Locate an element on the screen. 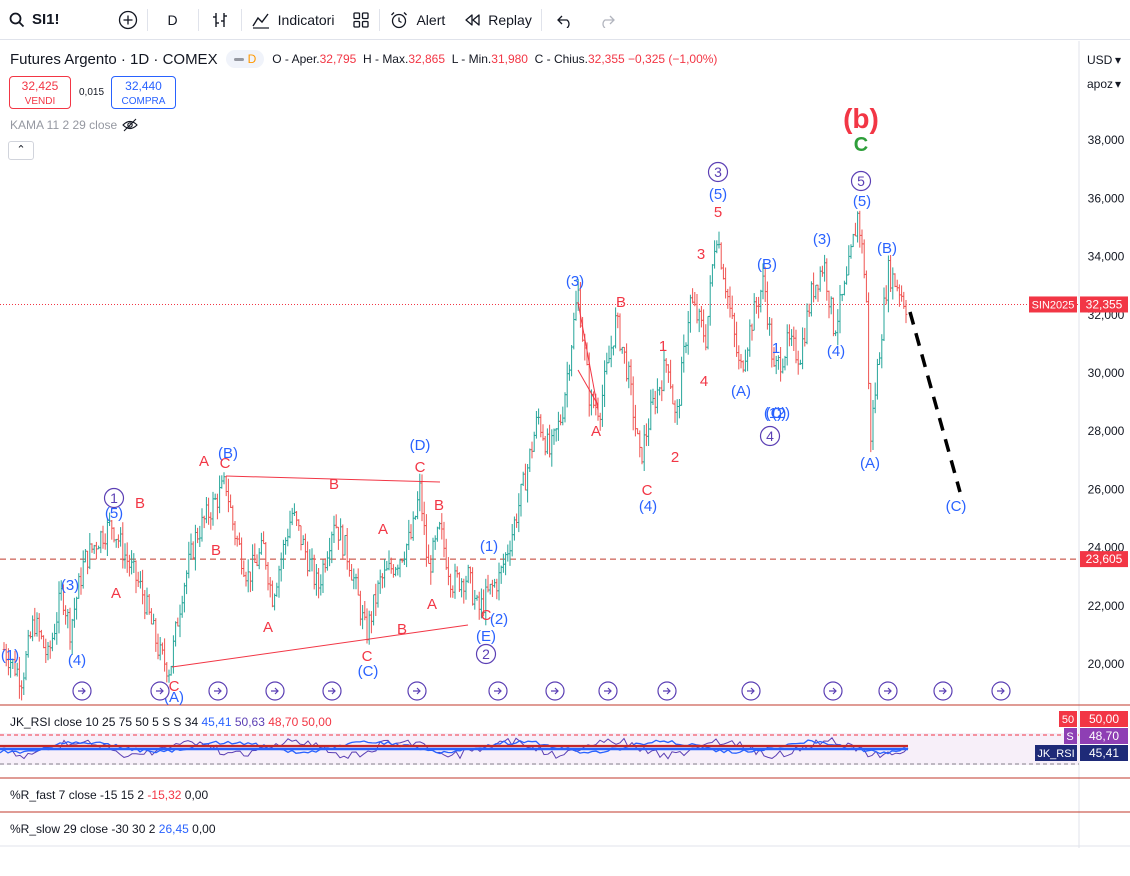  instrument-title: Futures Argento · 1D · COMEX is located at coordinates (114, 59).